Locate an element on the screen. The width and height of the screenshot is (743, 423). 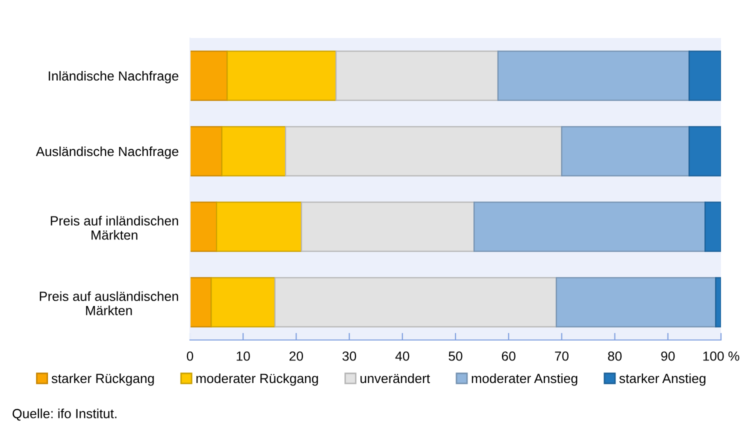
x-tick-label: 20 is located at coordinates (297, 356).